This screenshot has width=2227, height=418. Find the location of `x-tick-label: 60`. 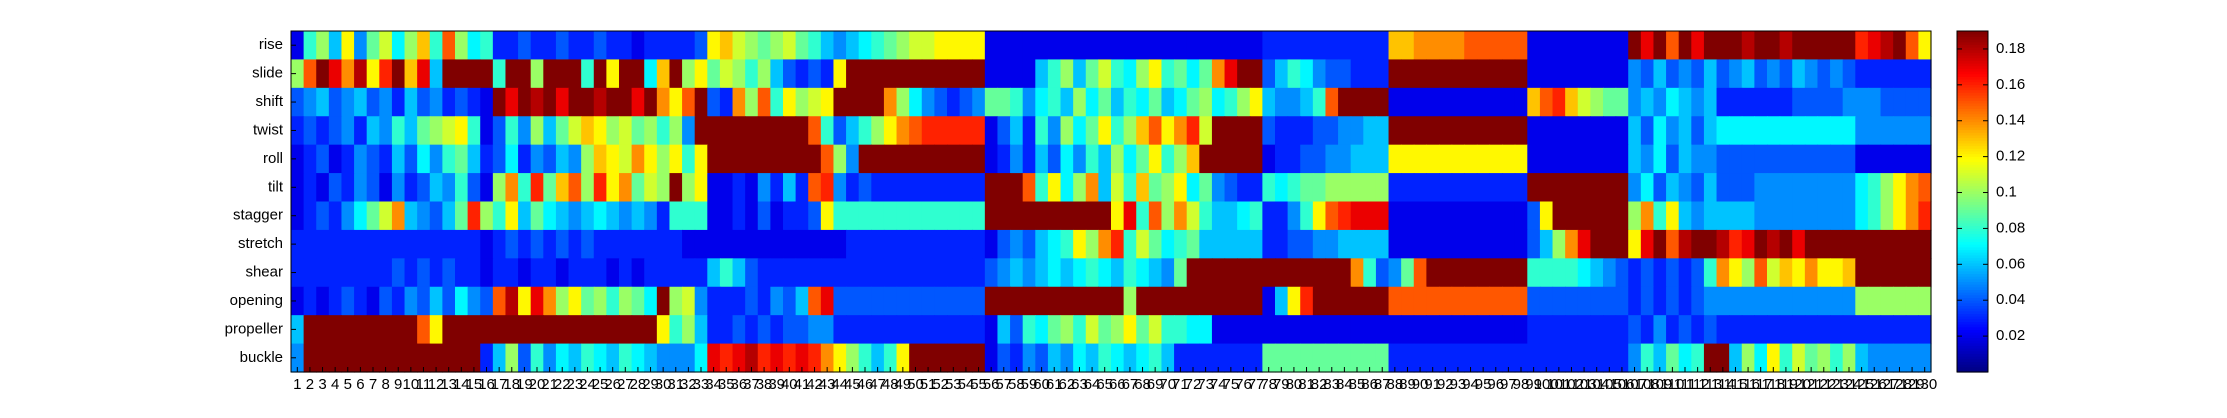

x-tick-label: 60 is located at coordinates (1041, 384).